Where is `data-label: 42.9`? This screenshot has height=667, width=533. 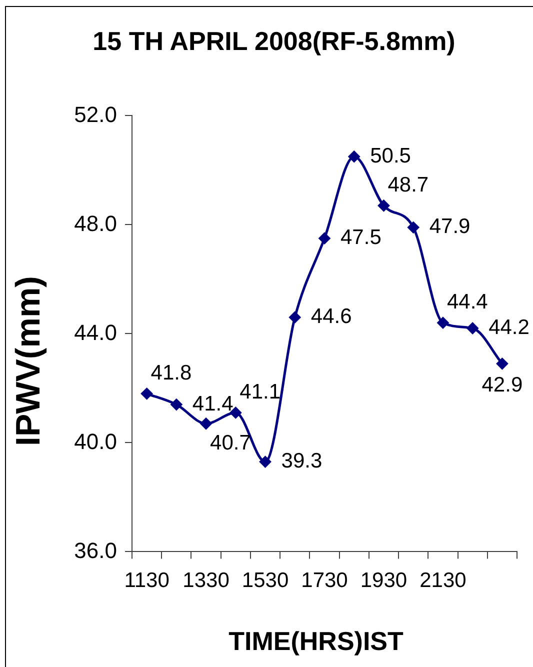
data-label: 42.9 is located at coordinates (502, 384).